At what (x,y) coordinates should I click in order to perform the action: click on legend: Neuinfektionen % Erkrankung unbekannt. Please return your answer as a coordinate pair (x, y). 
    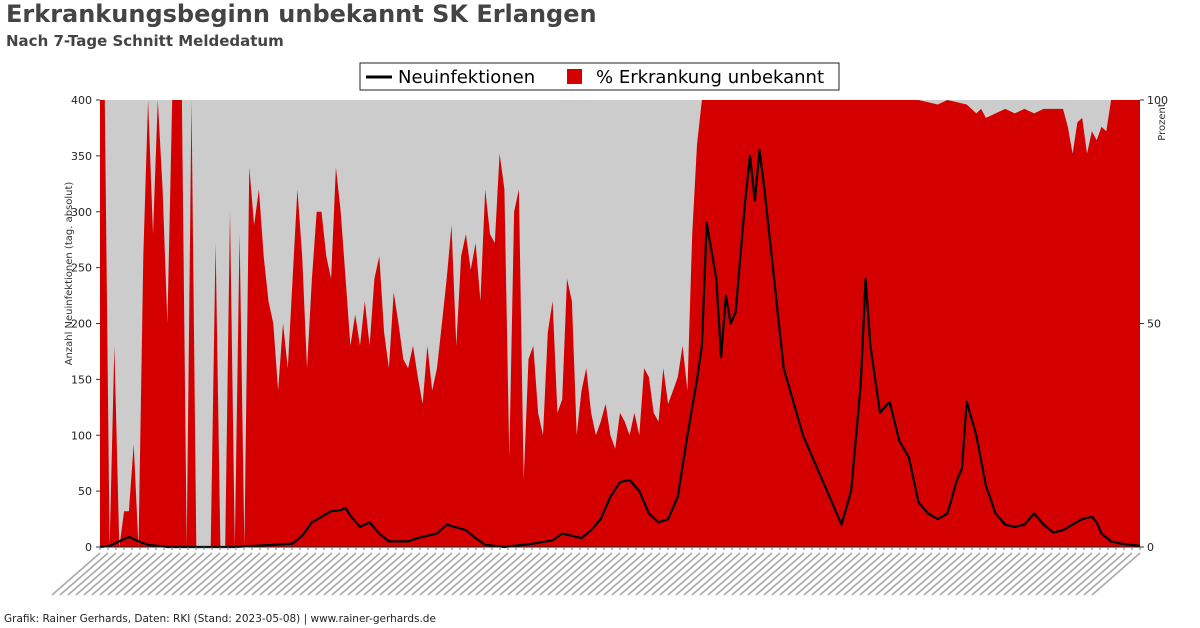
    Looking at the image, I should click on (599, 76).